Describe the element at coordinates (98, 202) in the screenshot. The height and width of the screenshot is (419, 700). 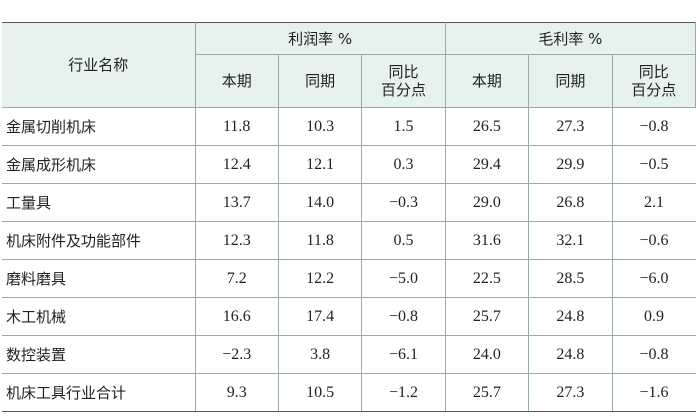
I see `row-label: 工量具` at that location.